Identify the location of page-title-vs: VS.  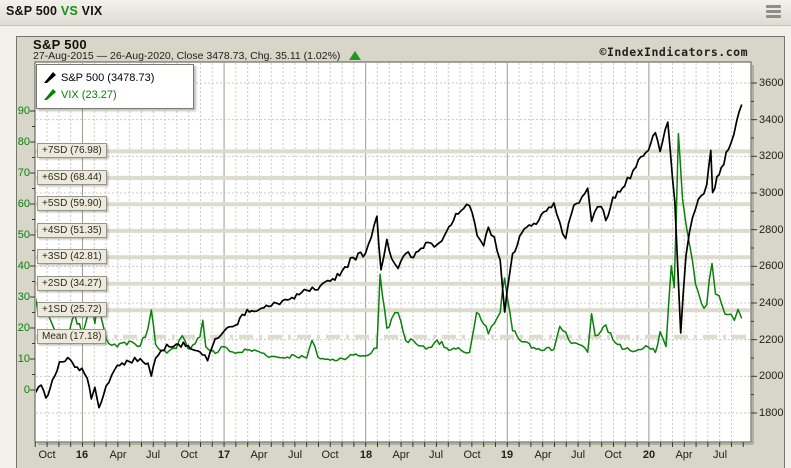
(69, 11).